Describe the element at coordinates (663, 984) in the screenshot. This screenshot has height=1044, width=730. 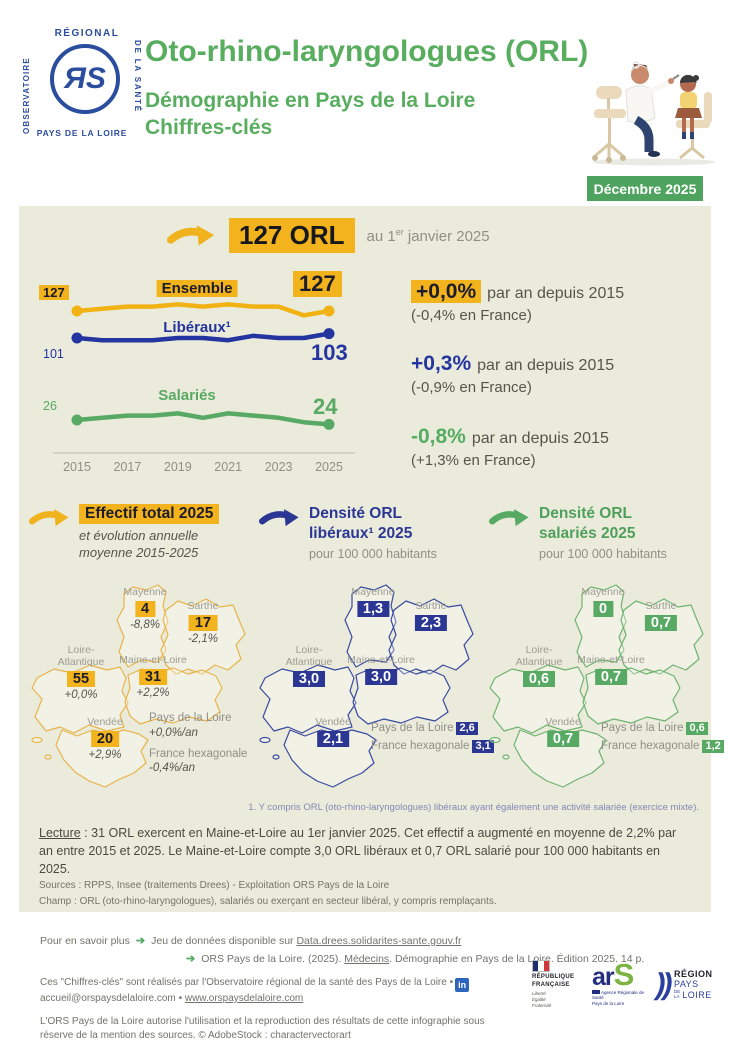
I see `region-logo-mark: ))` at that location.